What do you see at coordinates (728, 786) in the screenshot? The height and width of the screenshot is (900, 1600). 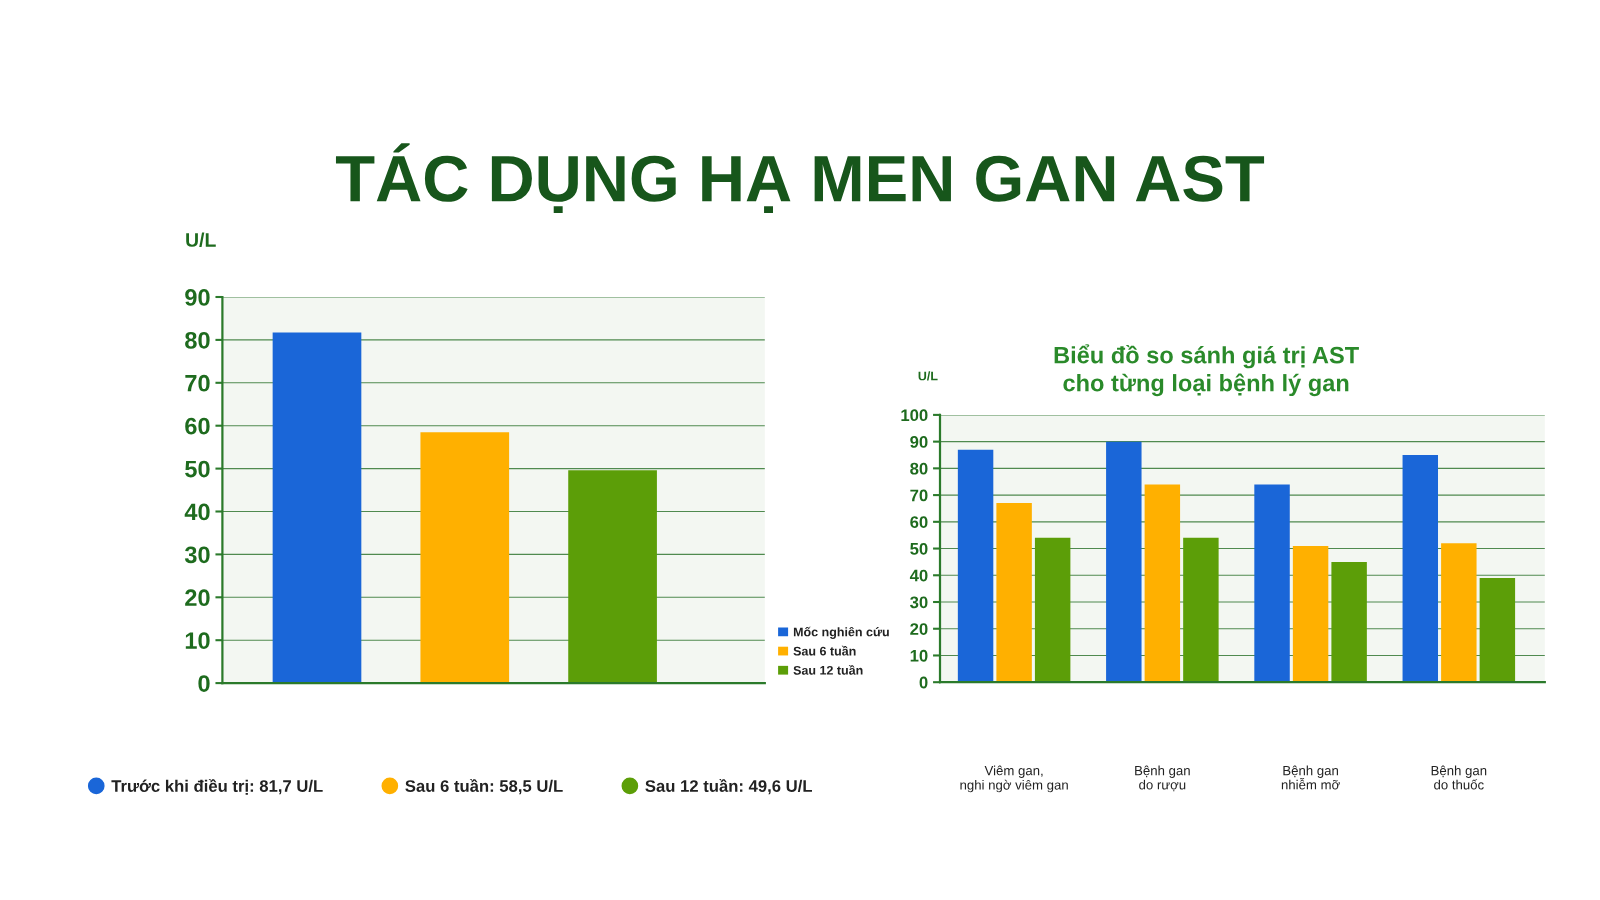 I see `legend-label: Sau 12 tuần: 49,6 U/L` at bounding box center [728, 786].